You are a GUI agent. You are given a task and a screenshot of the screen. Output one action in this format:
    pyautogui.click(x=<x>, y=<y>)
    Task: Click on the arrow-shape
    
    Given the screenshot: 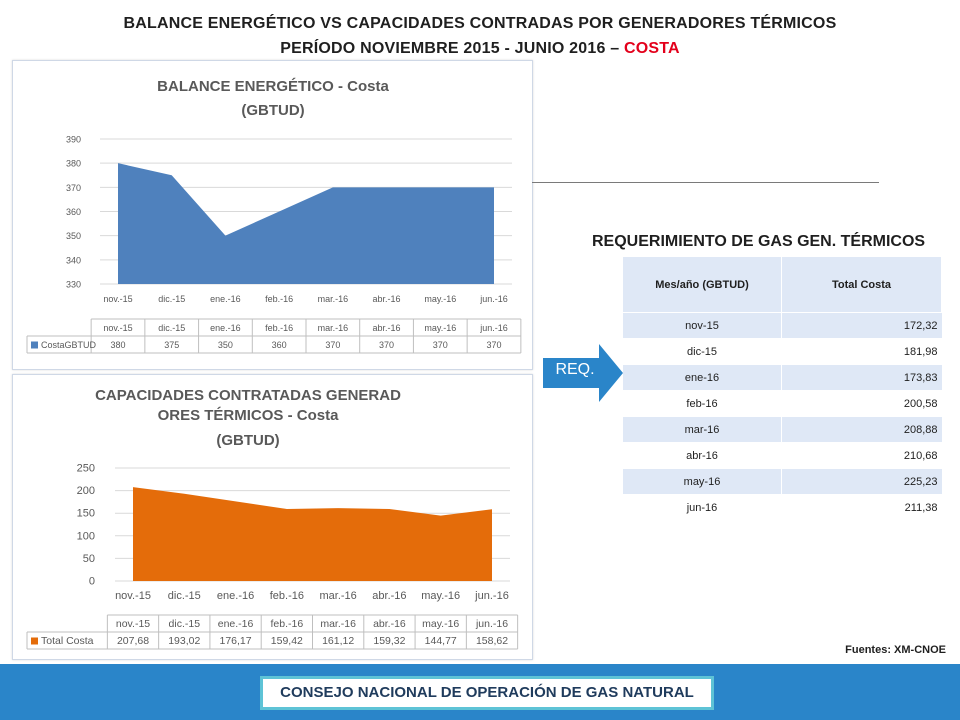 What is the action you would take?
    pyautogui.click(x=583, y=373)
    